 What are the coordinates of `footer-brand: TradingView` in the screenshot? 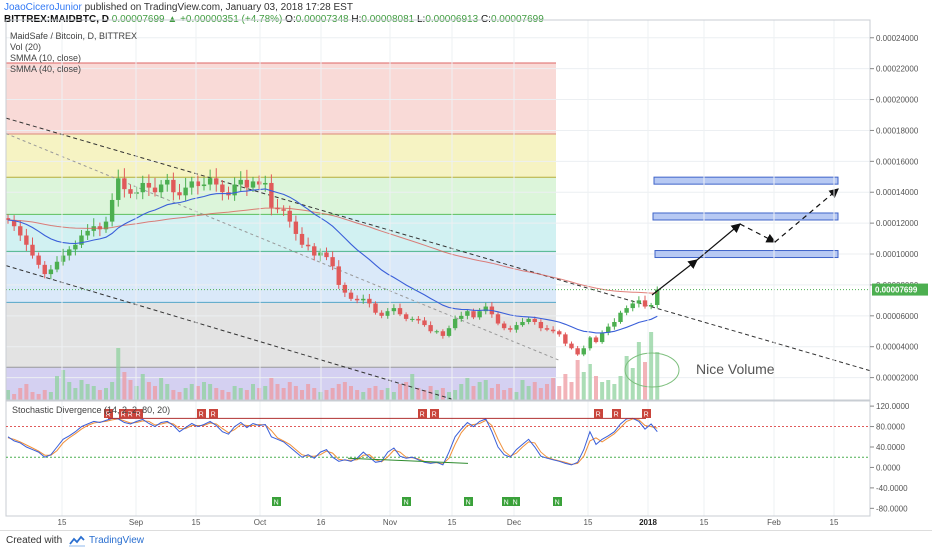 It's located at (117, 540).